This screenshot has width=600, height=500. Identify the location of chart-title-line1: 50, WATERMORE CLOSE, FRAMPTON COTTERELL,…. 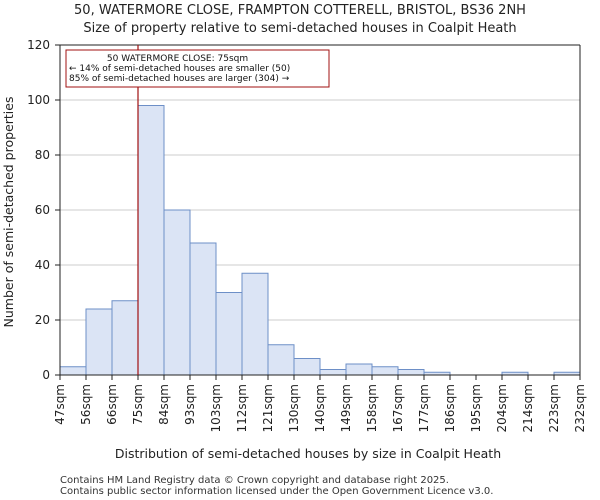
(300, 10).